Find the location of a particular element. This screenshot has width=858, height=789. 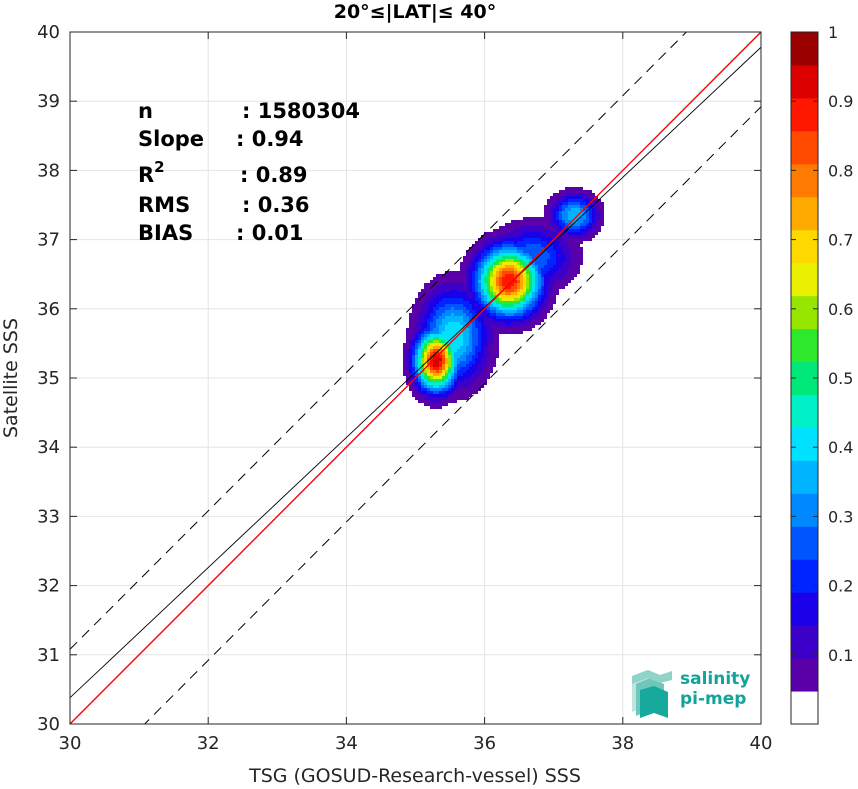

logo-line1: salinity is located at coordinates (715, 679).